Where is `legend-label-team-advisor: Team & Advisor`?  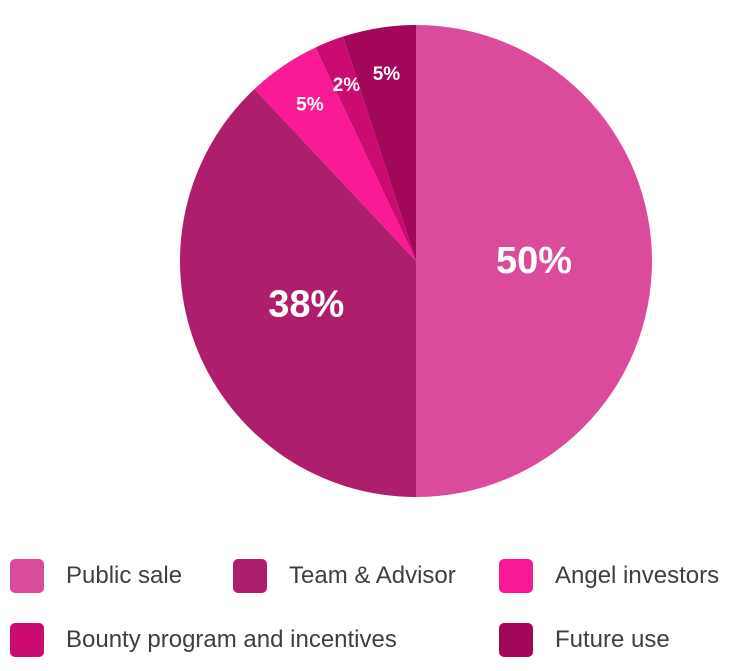 legend-label-team-advisor: Team & Advisor is located at coordinates (372, 575).